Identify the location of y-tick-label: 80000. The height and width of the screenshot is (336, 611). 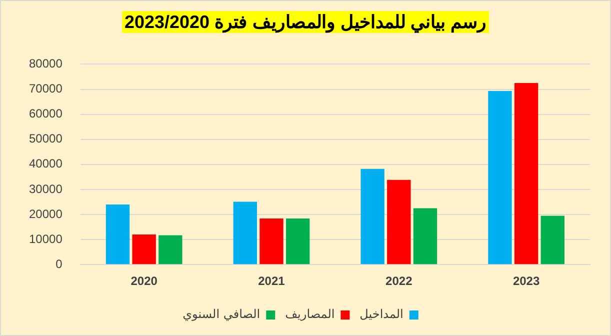
(45, 63).